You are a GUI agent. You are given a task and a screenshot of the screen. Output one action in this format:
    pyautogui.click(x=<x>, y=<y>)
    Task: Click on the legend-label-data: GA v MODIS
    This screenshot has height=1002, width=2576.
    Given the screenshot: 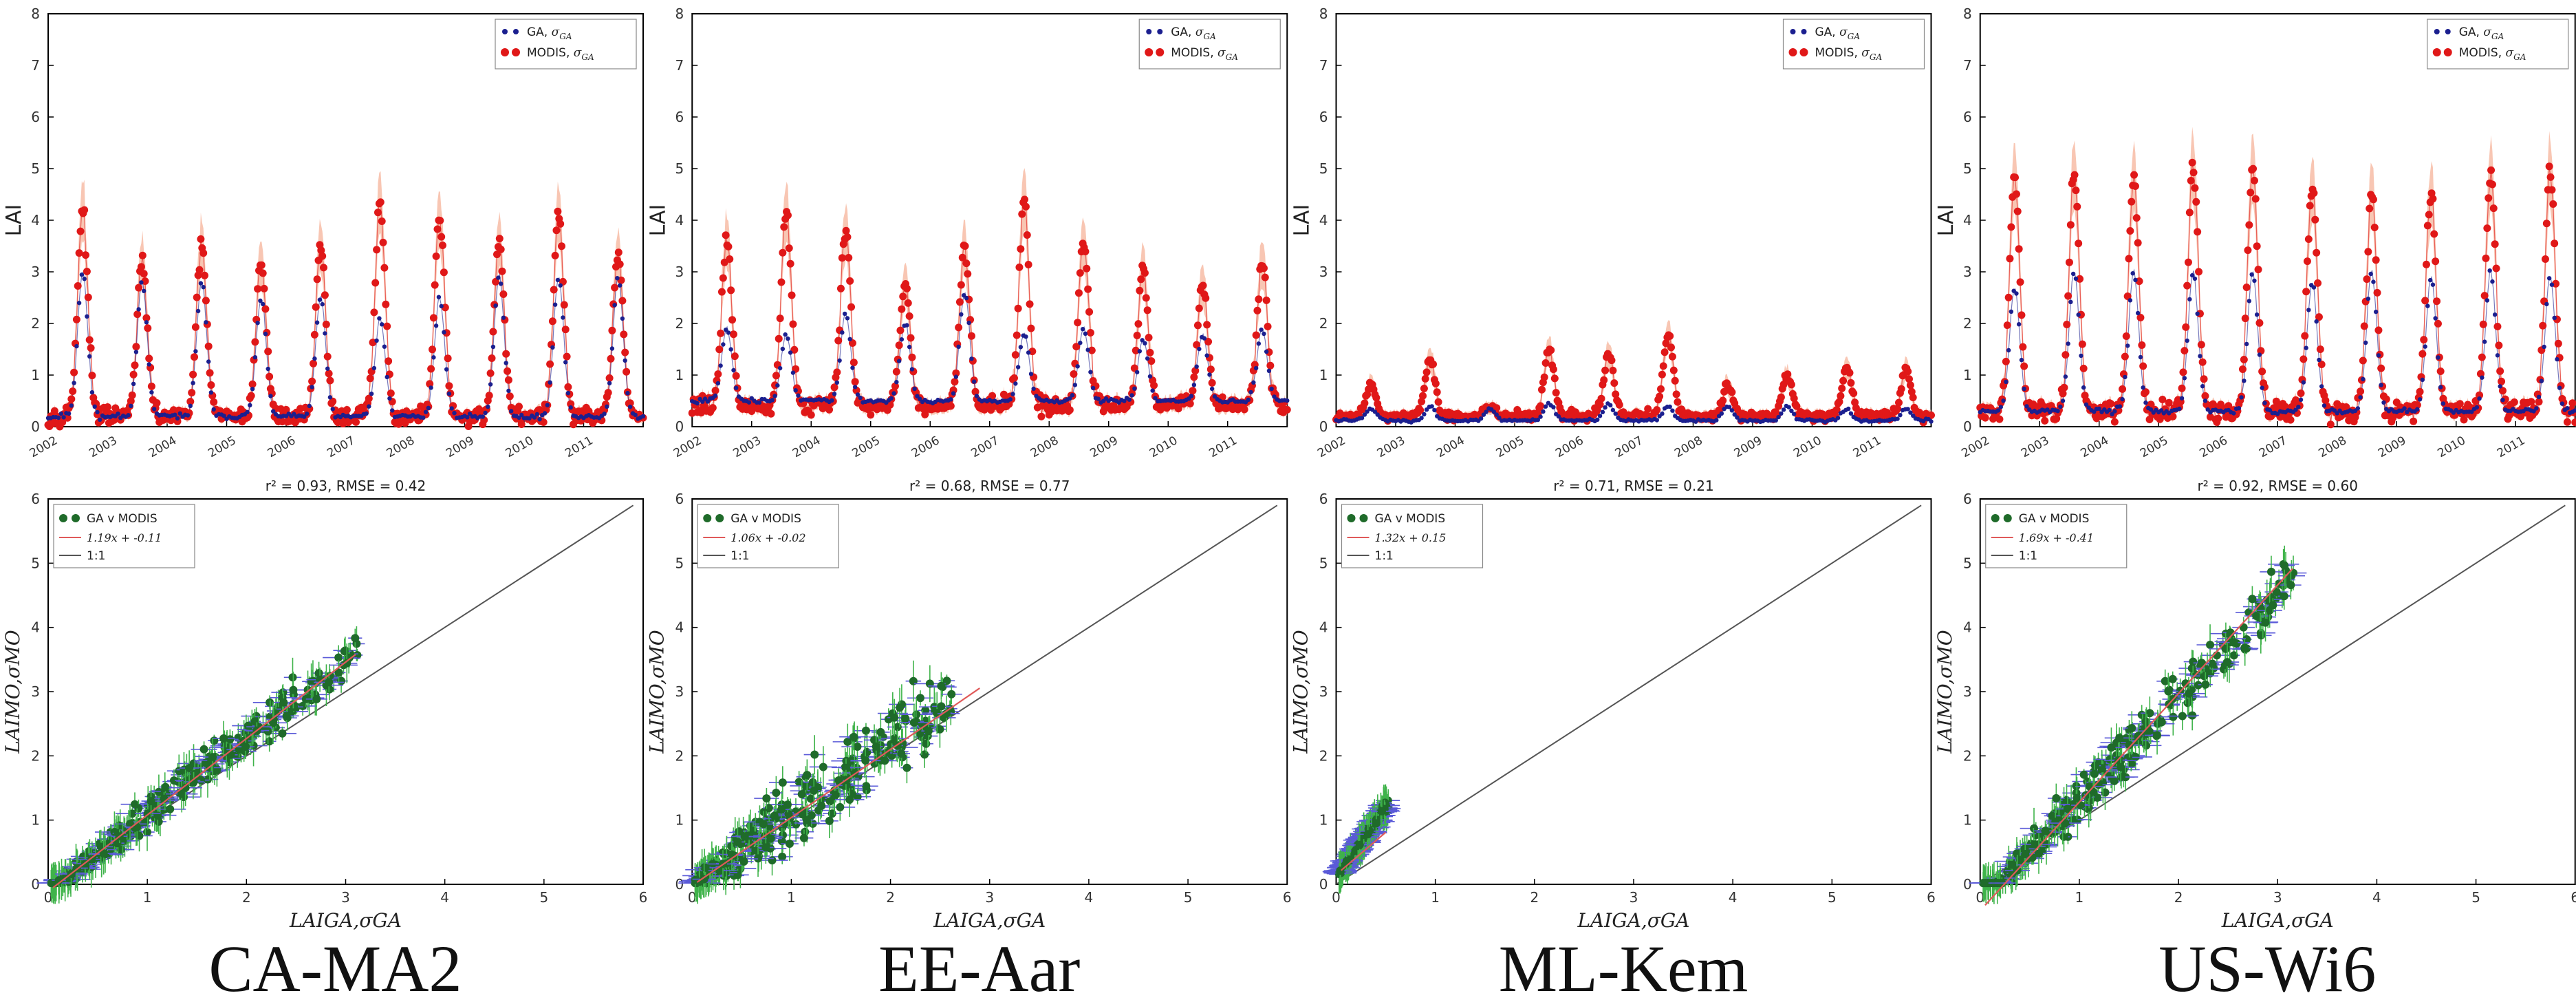 What is the action you would take?
    pyautogui.click(x=123, y=519)
    